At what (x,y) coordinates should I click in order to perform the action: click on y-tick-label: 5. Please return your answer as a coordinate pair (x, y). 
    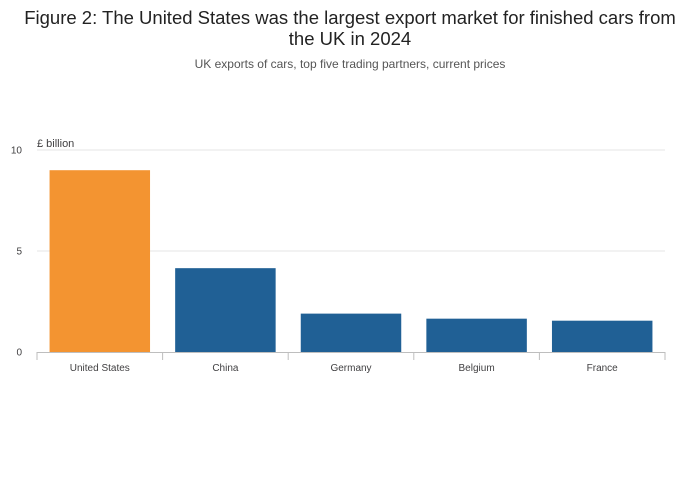
    Looking at the image, I should click on (19, 252).